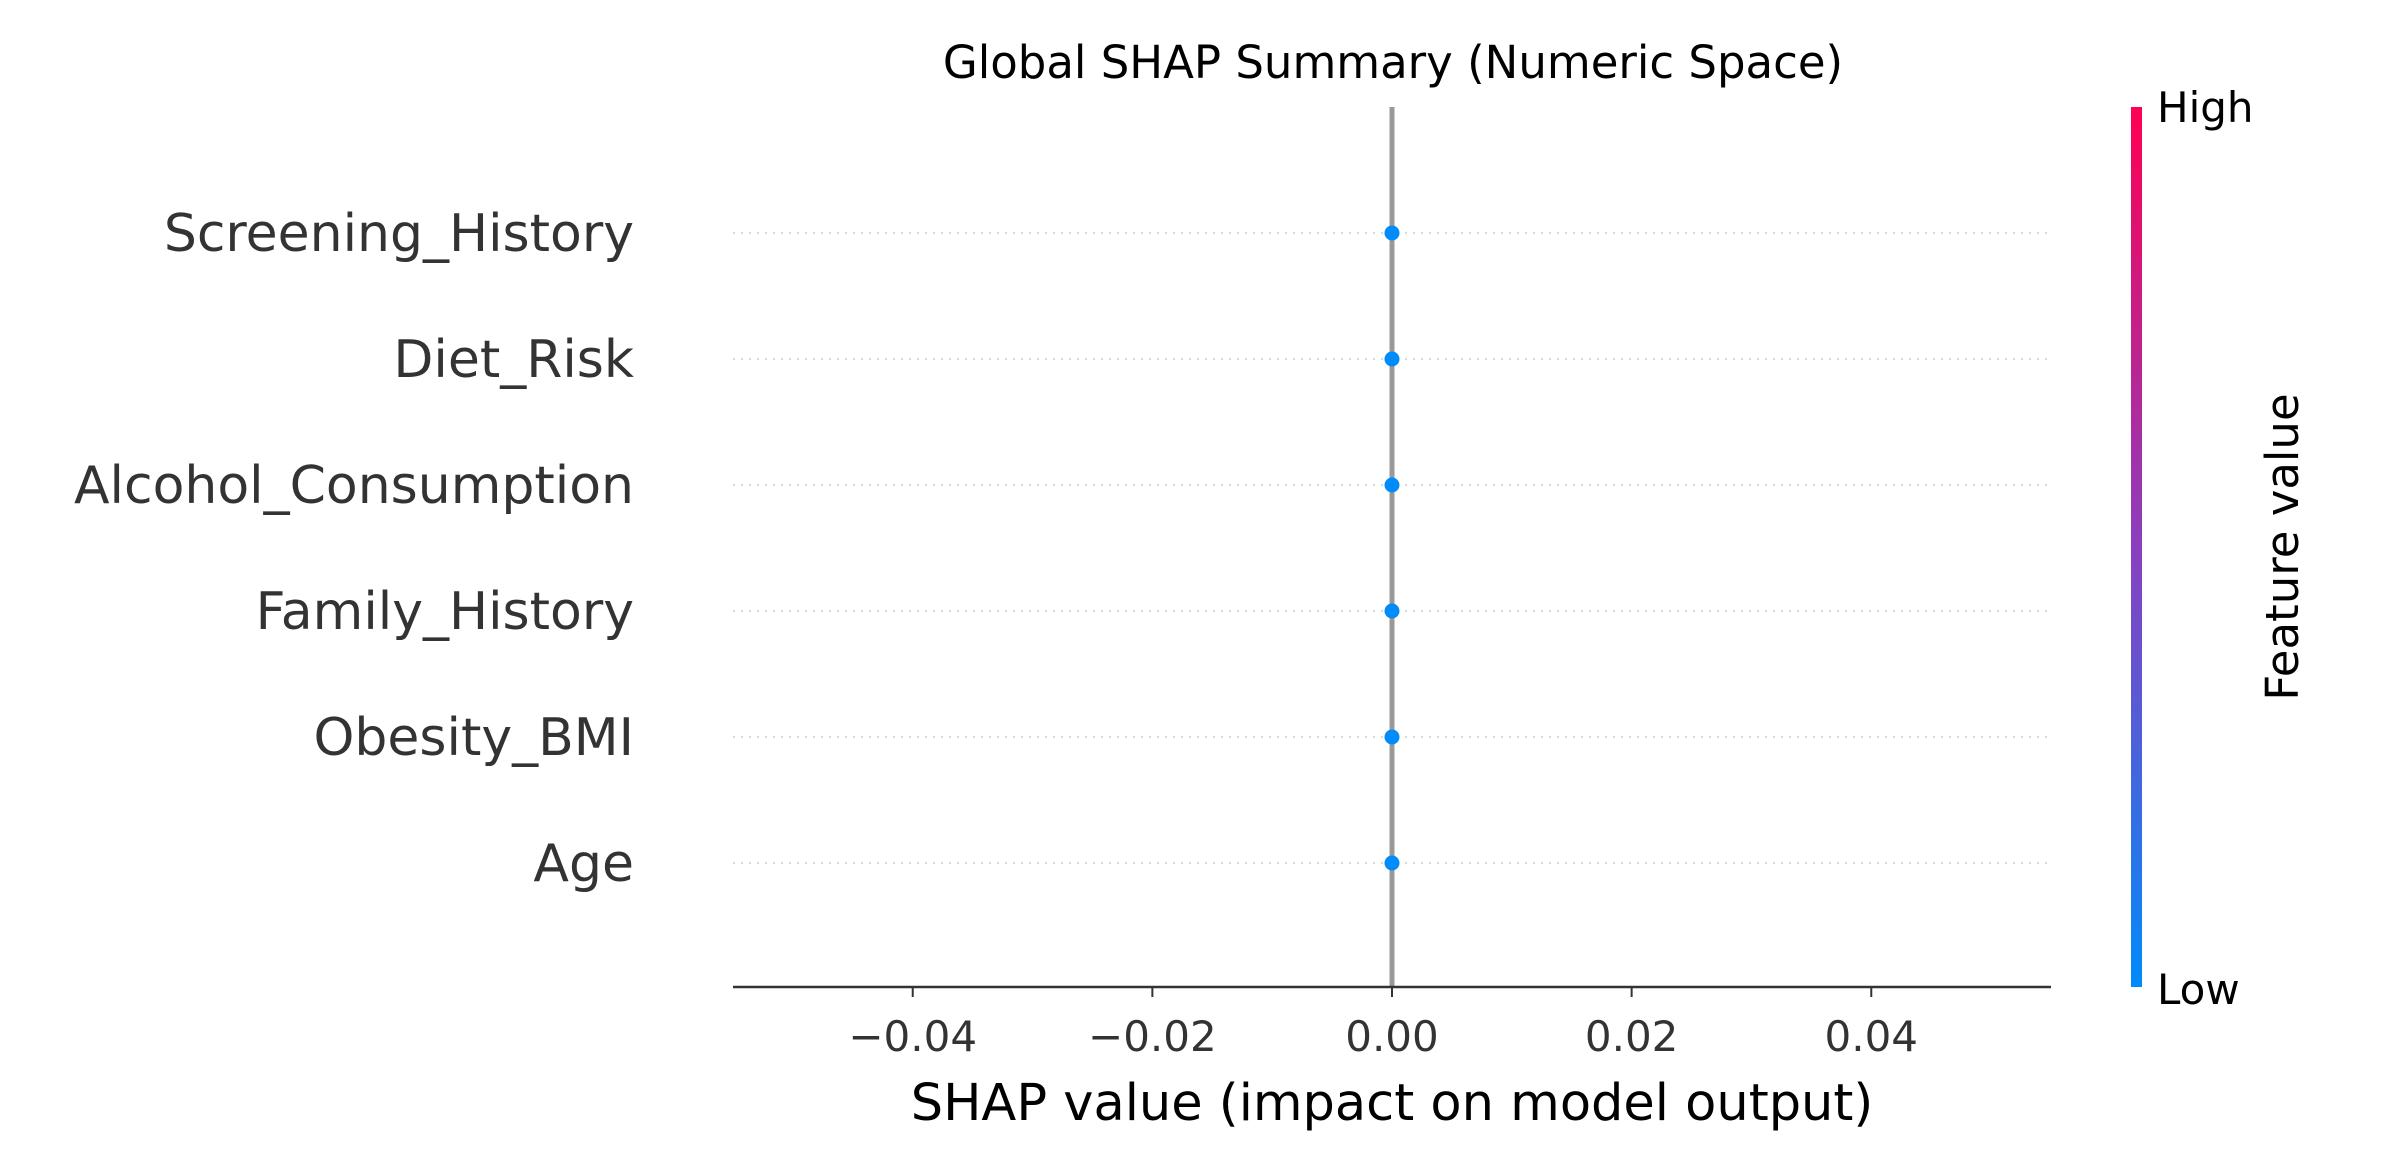 This screenshot has width=2400, height=1170. Describe the element at coordinates (1632, 1036) in the screenshot. I see `x-tick-label: 0.02` at that location.